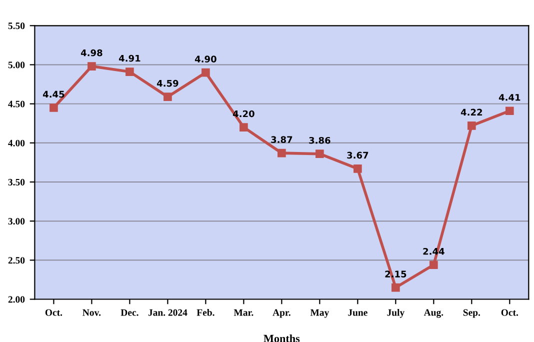  Describe the element at coordinates (471, 112) in the screenshot. I see `data-label: 4.22` at that location.